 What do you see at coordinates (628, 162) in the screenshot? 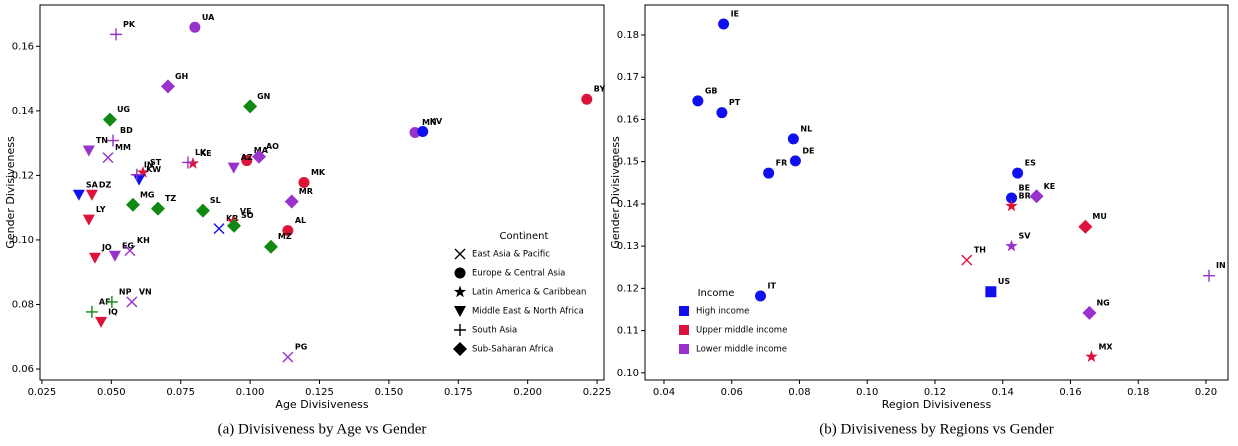
I see `y-tick-label: 0.15` at bounding box center [628, 162].